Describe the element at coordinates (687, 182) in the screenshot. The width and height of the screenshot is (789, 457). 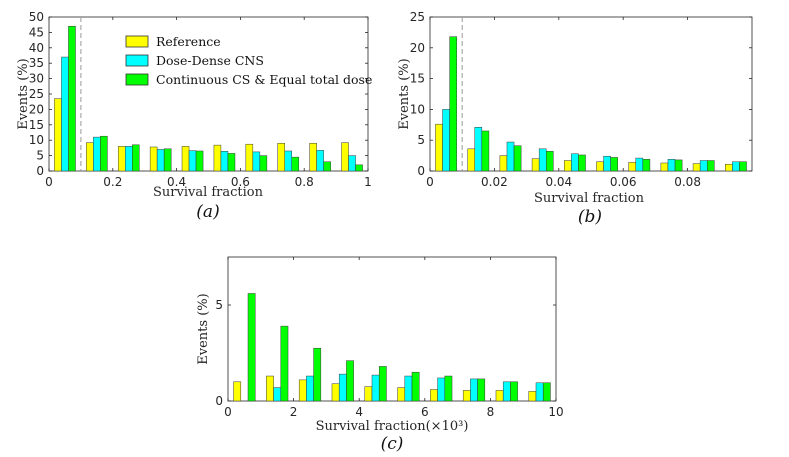
I see `x-tick-label: 0.08` at that location.